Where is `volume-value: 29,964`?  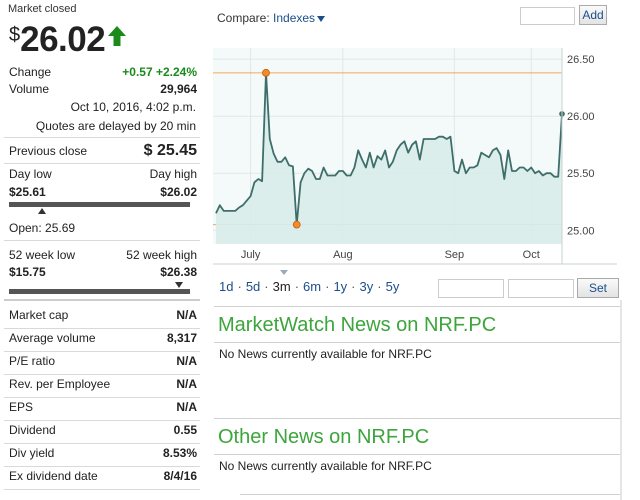
volume-value: 29,964 is located at coordinates (178, 89).